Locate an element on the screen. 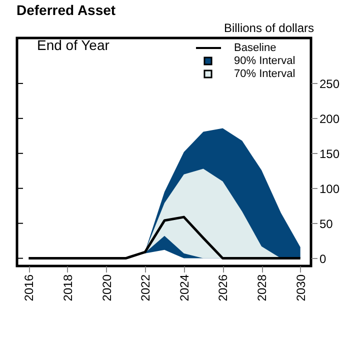 This screenshot has height=339, width=343. x-tick-label: 2020 is located at coordinates (107, 288).